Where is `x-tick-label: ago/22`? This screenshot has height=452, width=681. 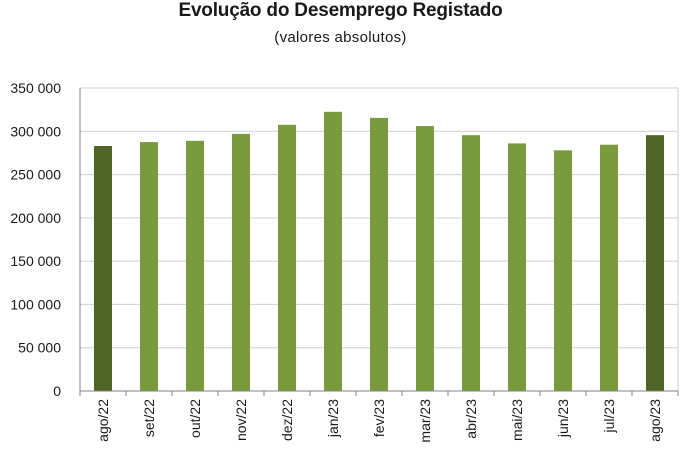 x-tick-label: ago/22 is located at coordinates (103, 420).